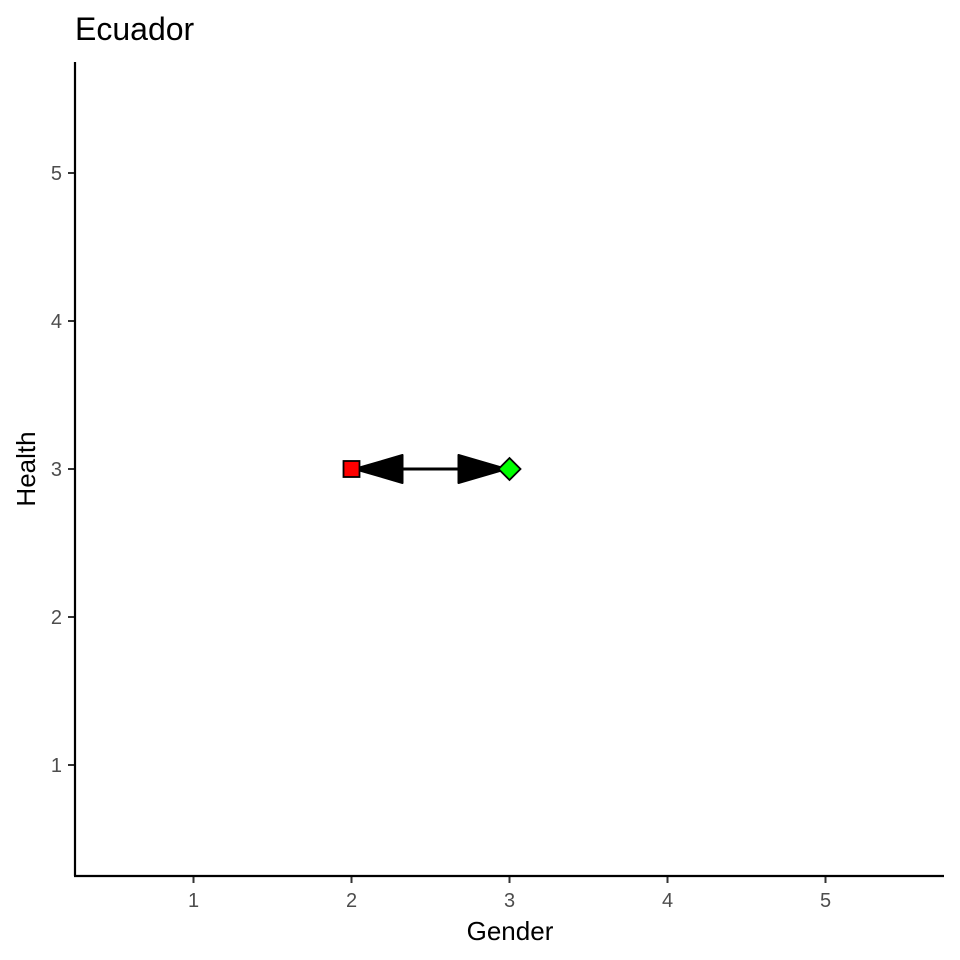 This screenshot has height=960, width=960. What do you see at coordinates (56, 766) in the screenshot?
I see `y-tick-label: 1` at bounding box center [56, 766].